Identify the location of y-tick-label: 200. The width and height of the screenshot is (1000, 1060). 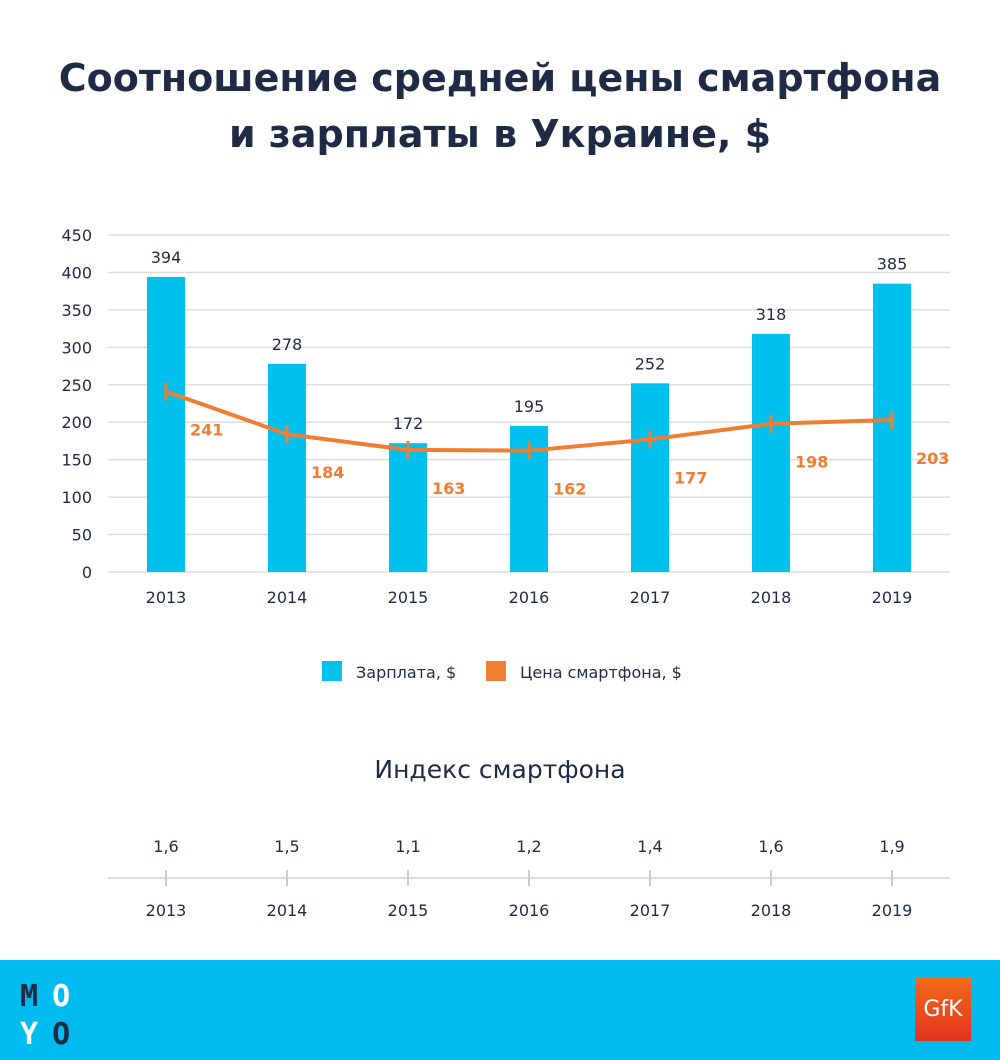
(76, 422).